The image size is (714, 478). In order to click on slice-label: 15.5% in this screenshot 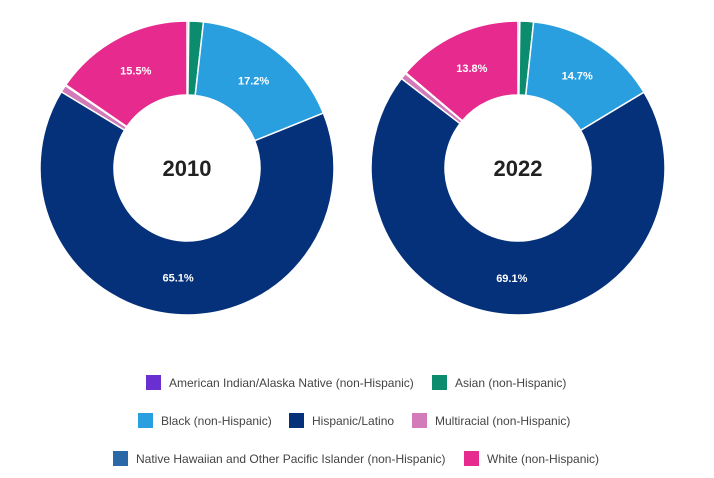, I will do `click(135, 72)`.